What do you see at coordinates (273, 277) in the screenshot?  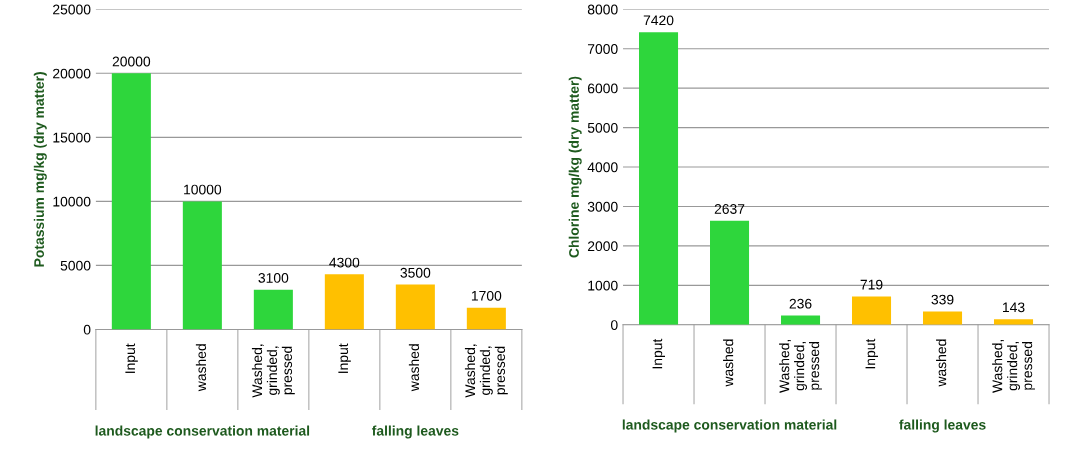 I see `data-label: 3100` at bounding box center [273, 277].